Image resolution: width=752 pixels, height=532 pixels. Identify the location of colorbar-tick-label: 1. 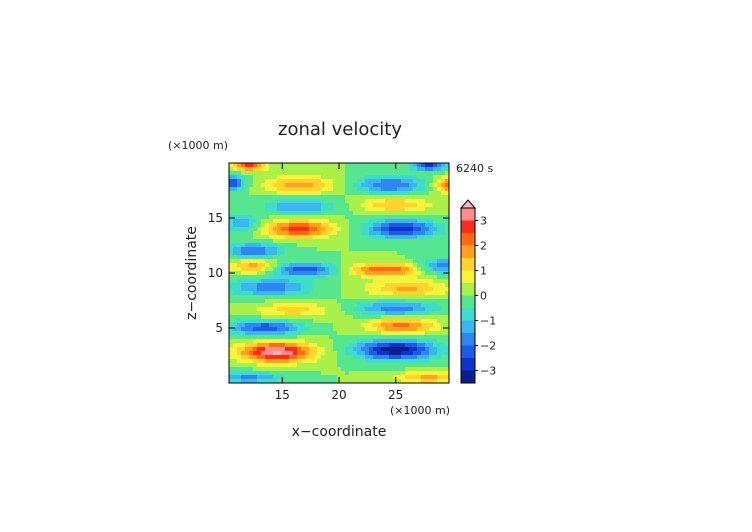
(483, 271).